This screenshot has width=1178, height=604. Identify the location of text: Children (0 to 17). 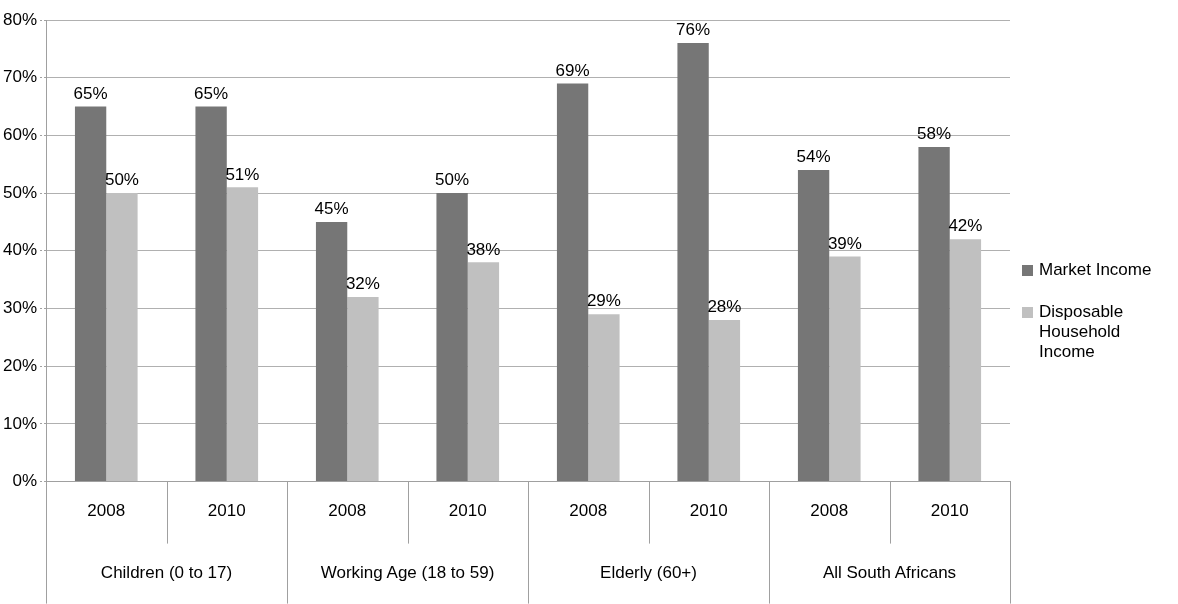
(166, 573).